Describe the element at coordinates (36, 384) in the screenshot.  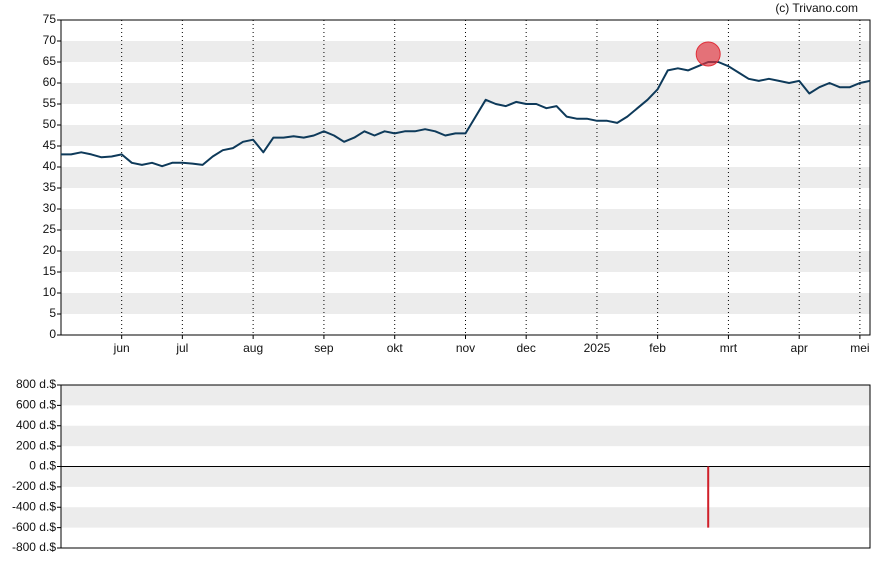
I see `y-tick-label: 800 d.$` at that location.